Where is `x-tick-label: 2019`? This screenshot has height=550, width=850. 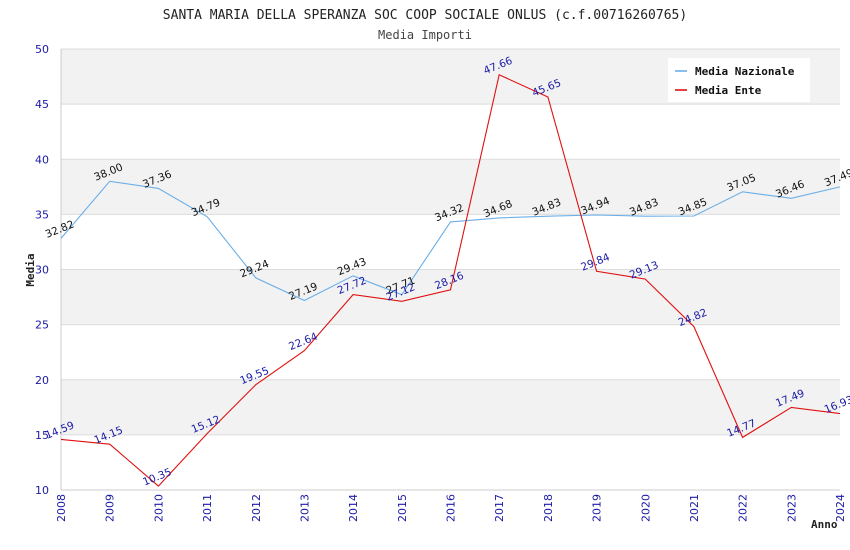
x-tick-label: 2019 is located at coordinates (597, 508).